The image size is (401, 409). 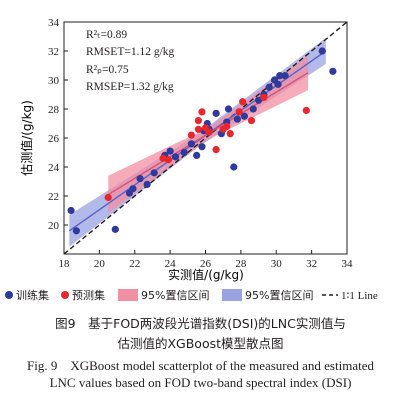 What do you see at coordinates (9, 295) in the screenshot?
I see `legend-train-marker` at bounding box center [9, 295].